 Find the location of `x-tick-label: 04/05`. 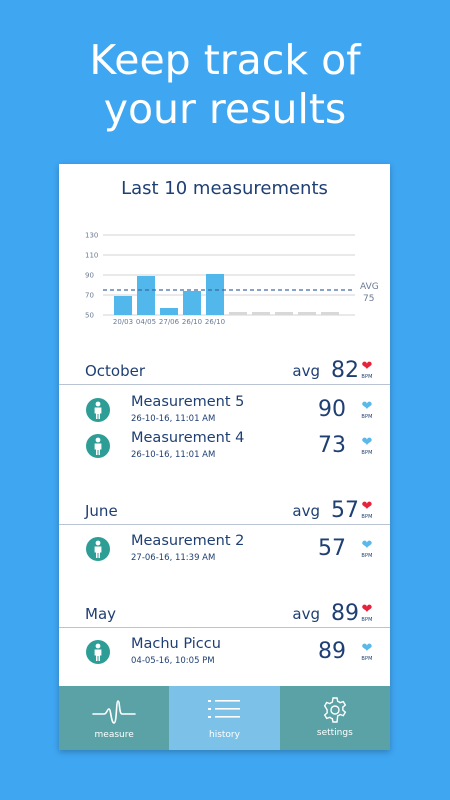

x-tick-label: 04/05 is located at coordinates (146, 322).